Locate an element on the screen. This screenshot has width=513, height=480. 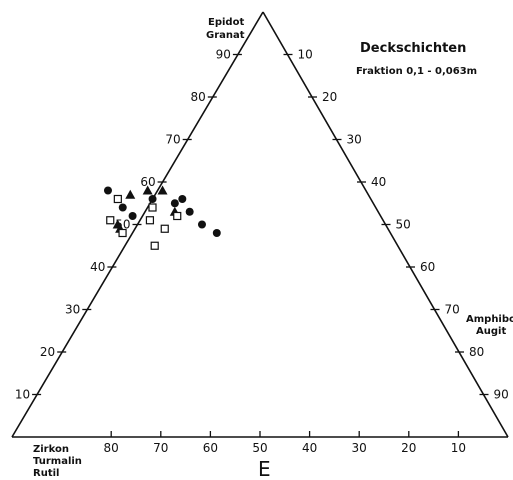
left-tick-label: 10 is located at coordinates (22, 395).